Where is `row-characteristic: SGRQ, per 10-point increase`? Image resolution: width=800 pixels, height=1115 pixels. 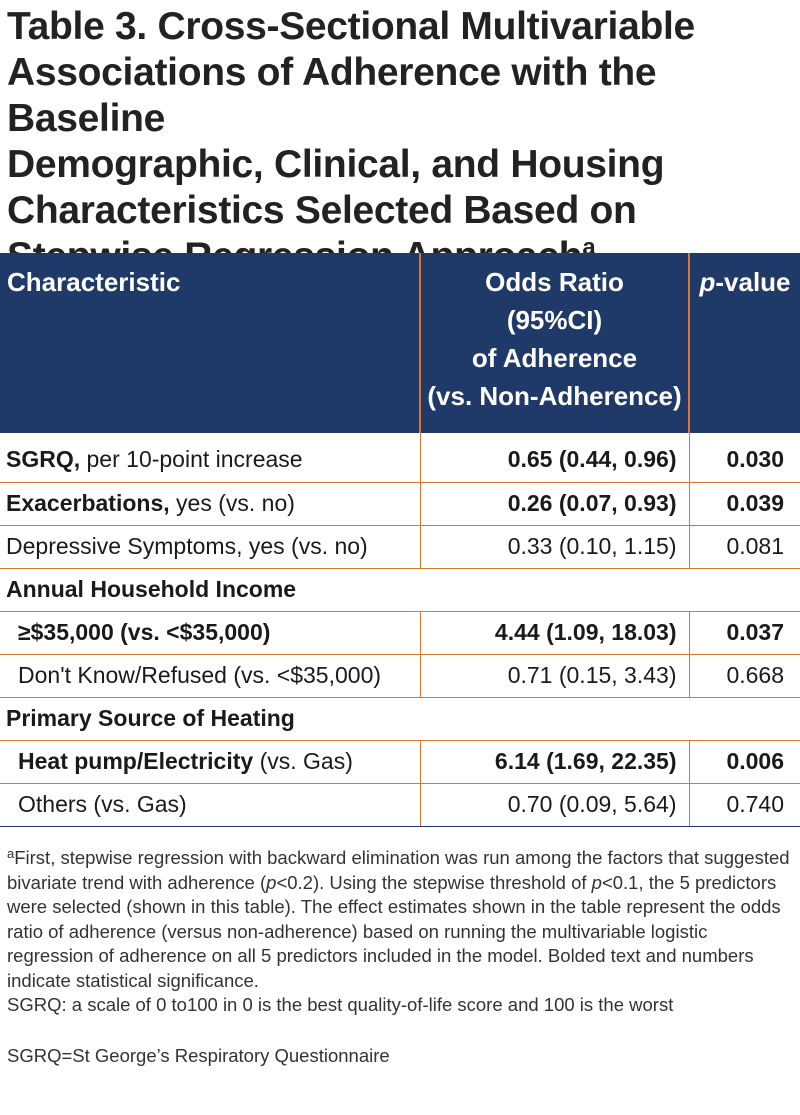 row-characteristic: SGRQ, per 10-point increase is located at coordinates (210, 458).